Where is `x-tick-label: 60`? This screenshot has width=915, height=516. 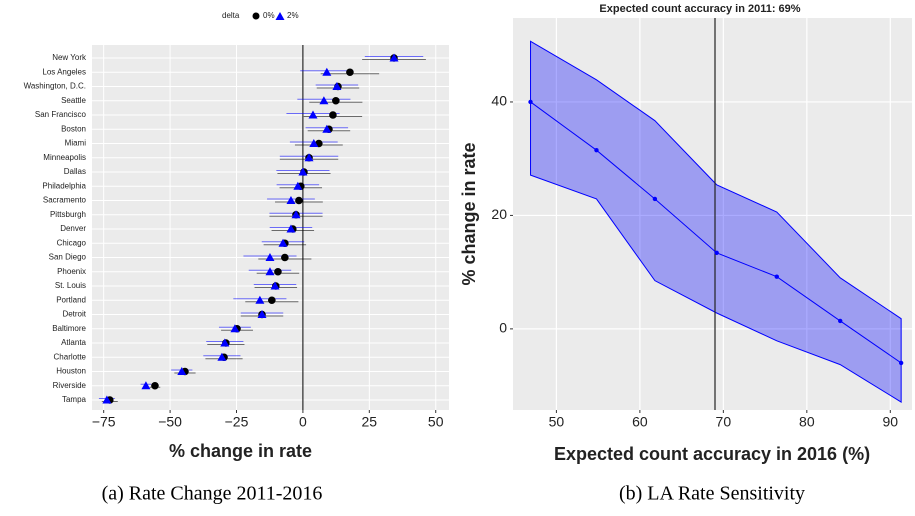
x-tick-label: 60 is located at coordinates (640, 422).